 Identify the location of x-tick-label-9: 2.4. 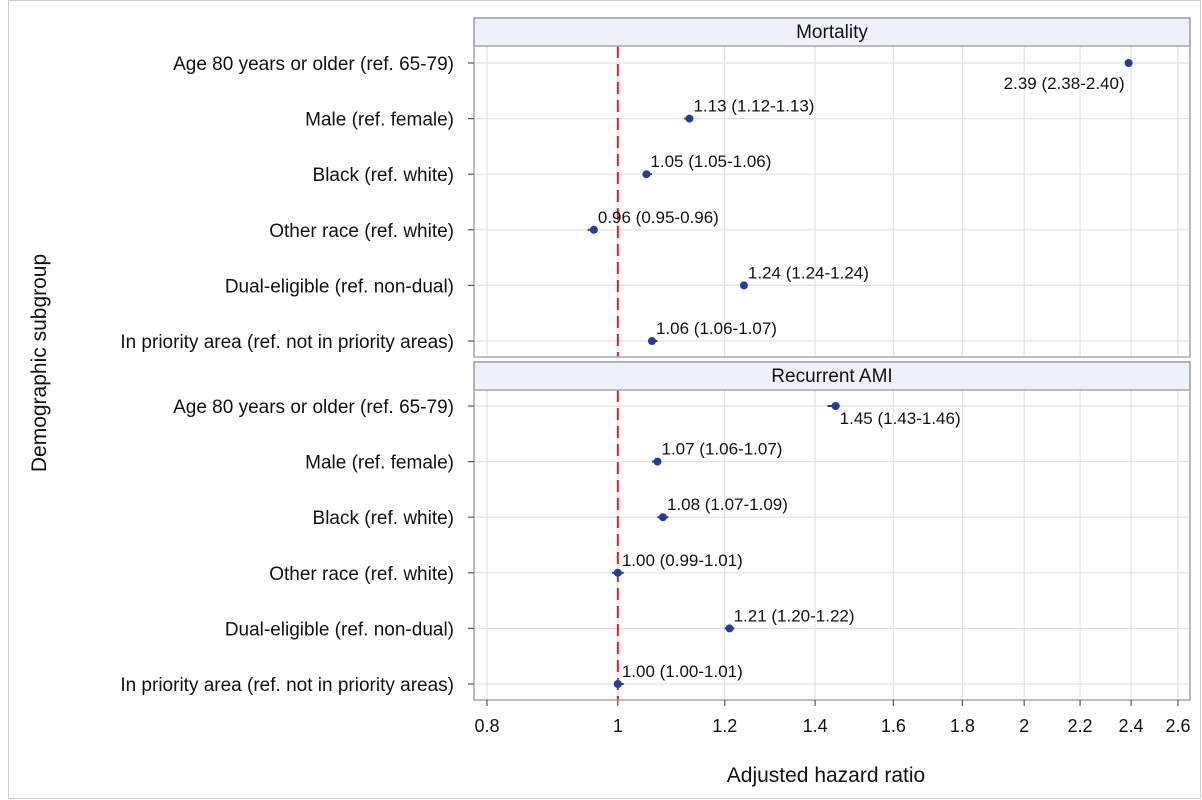
(1131, 726).